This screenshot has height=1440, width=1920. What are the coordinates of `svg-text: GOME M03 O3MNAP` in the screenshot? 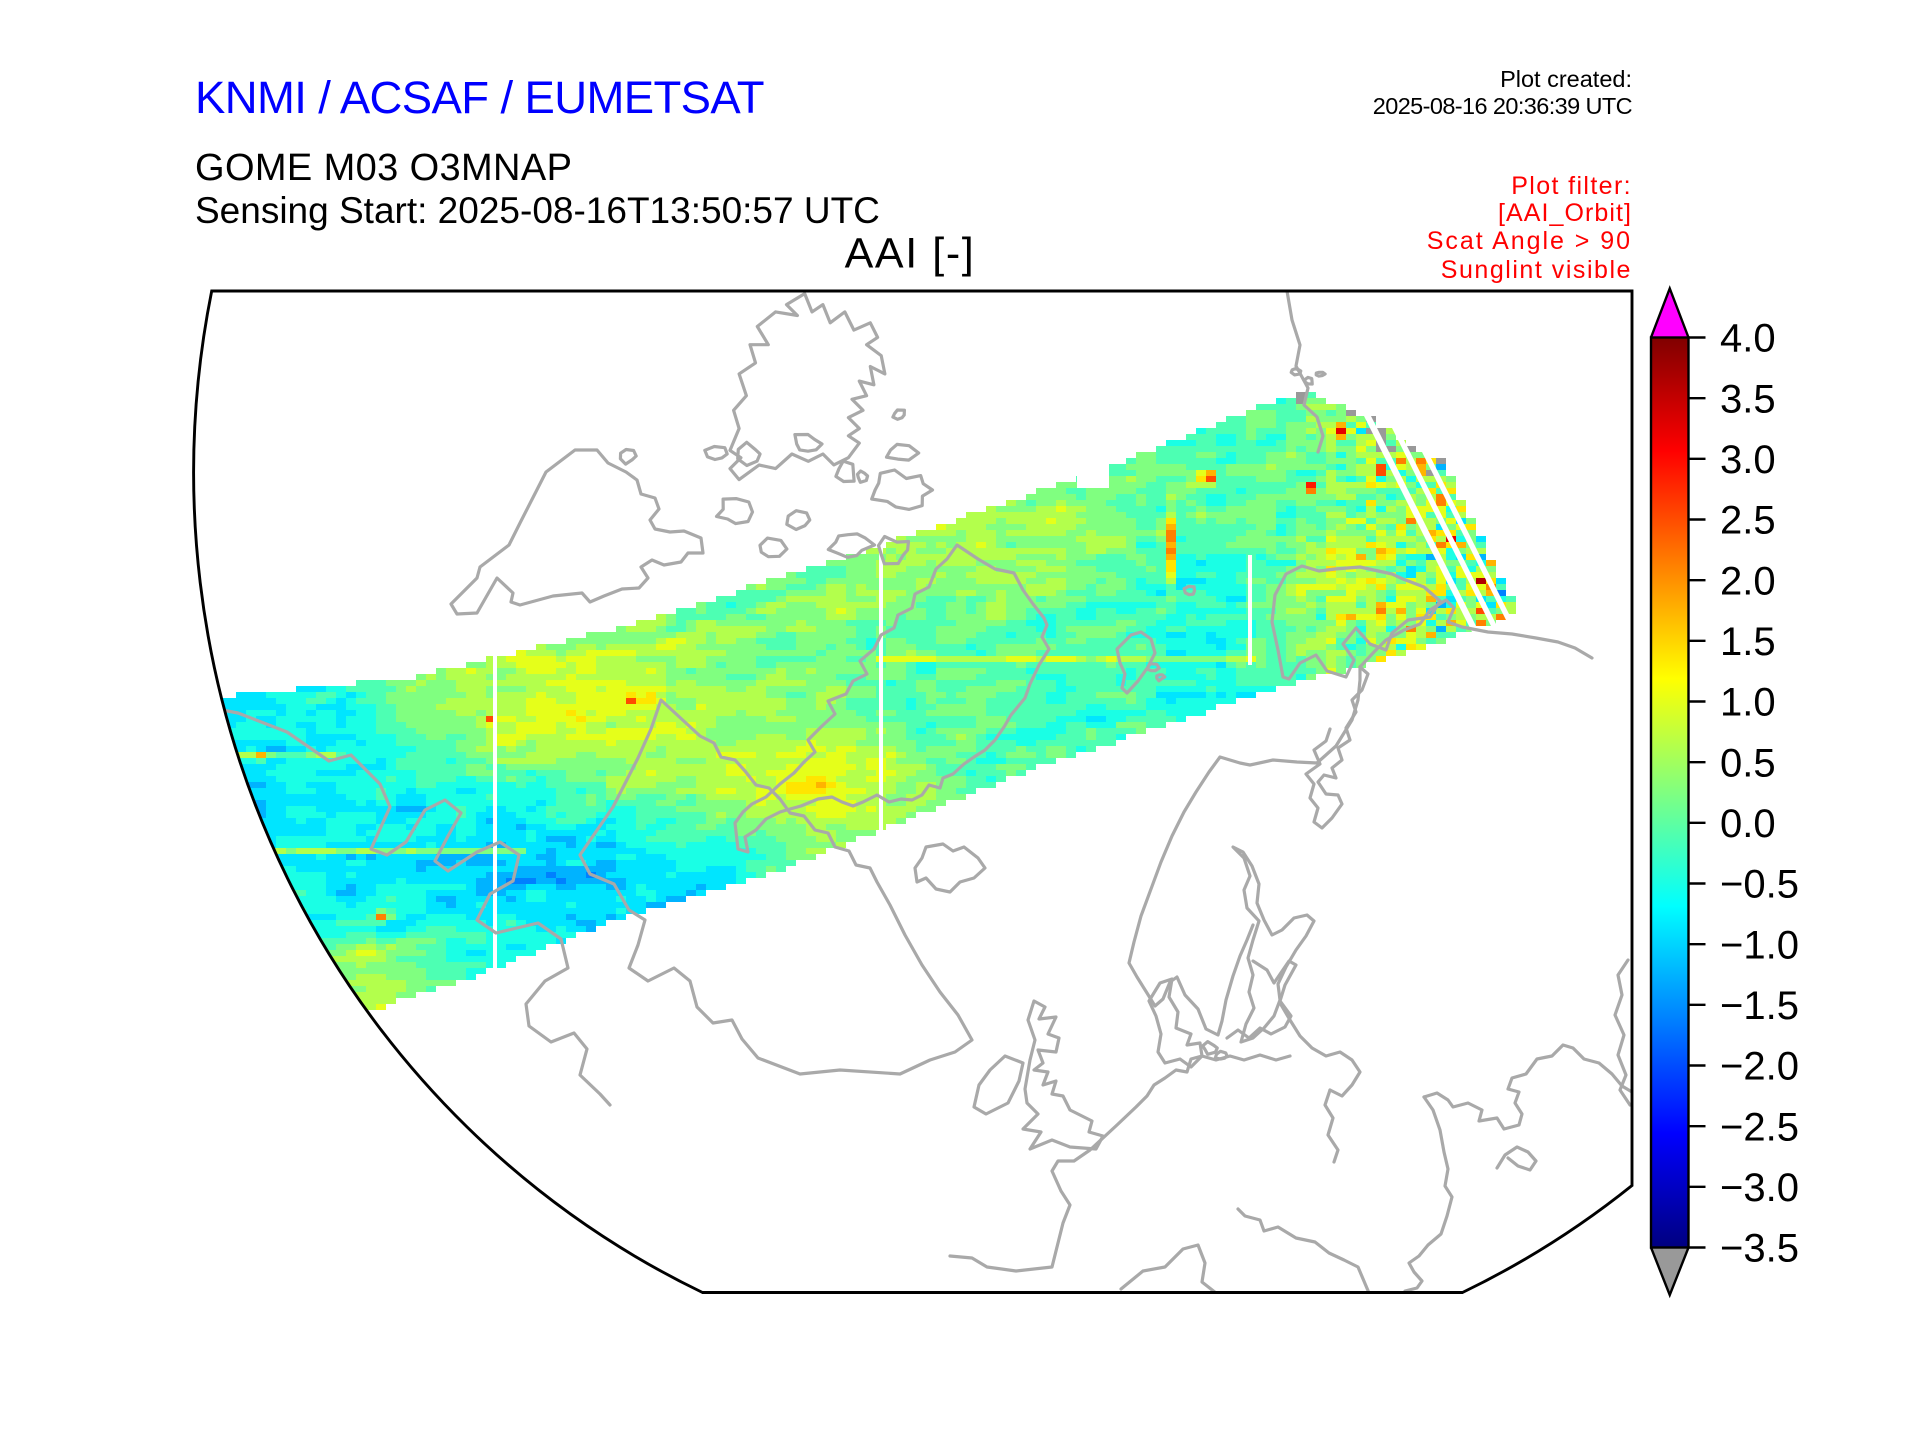 It's located at (383, 168).